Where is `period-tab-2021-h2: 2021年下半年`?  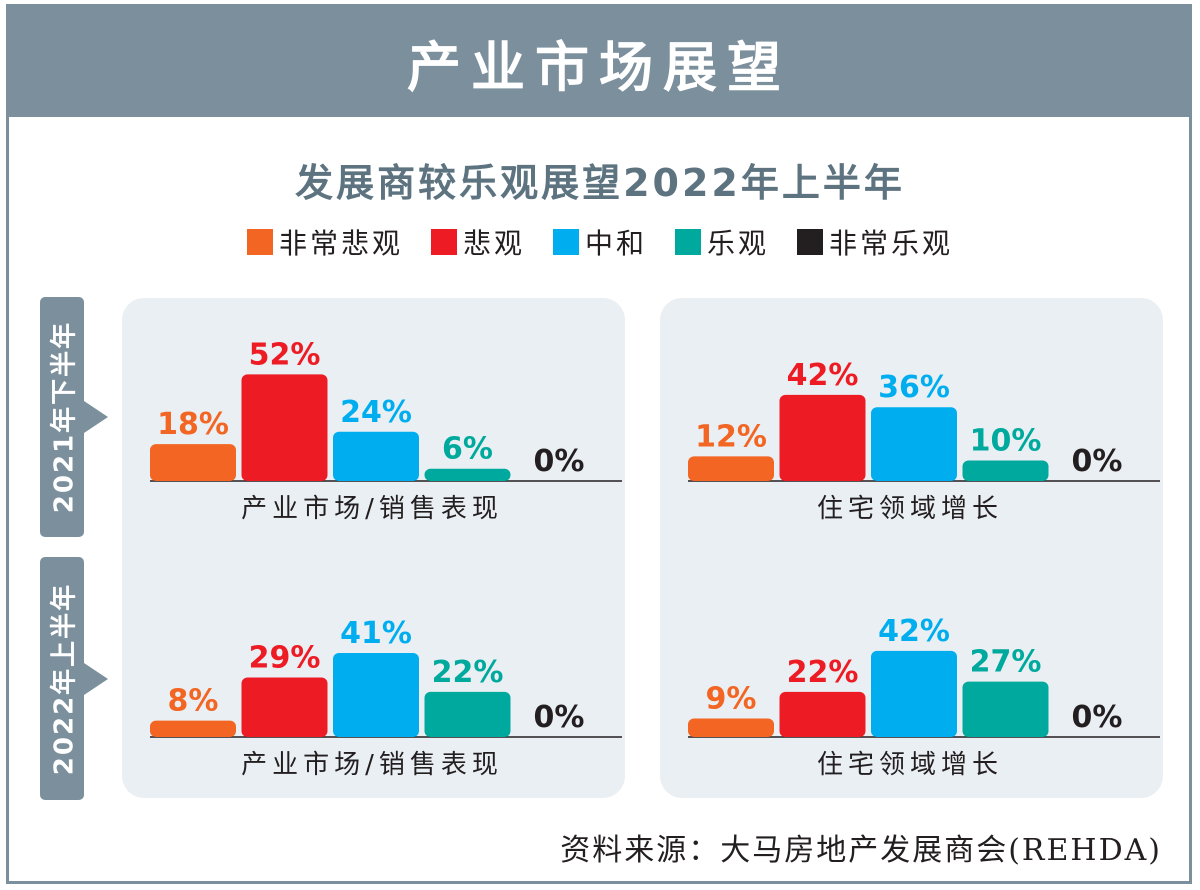
period-tab-2021-h2: 2021年下半年 is located at coordinates (74, 417).